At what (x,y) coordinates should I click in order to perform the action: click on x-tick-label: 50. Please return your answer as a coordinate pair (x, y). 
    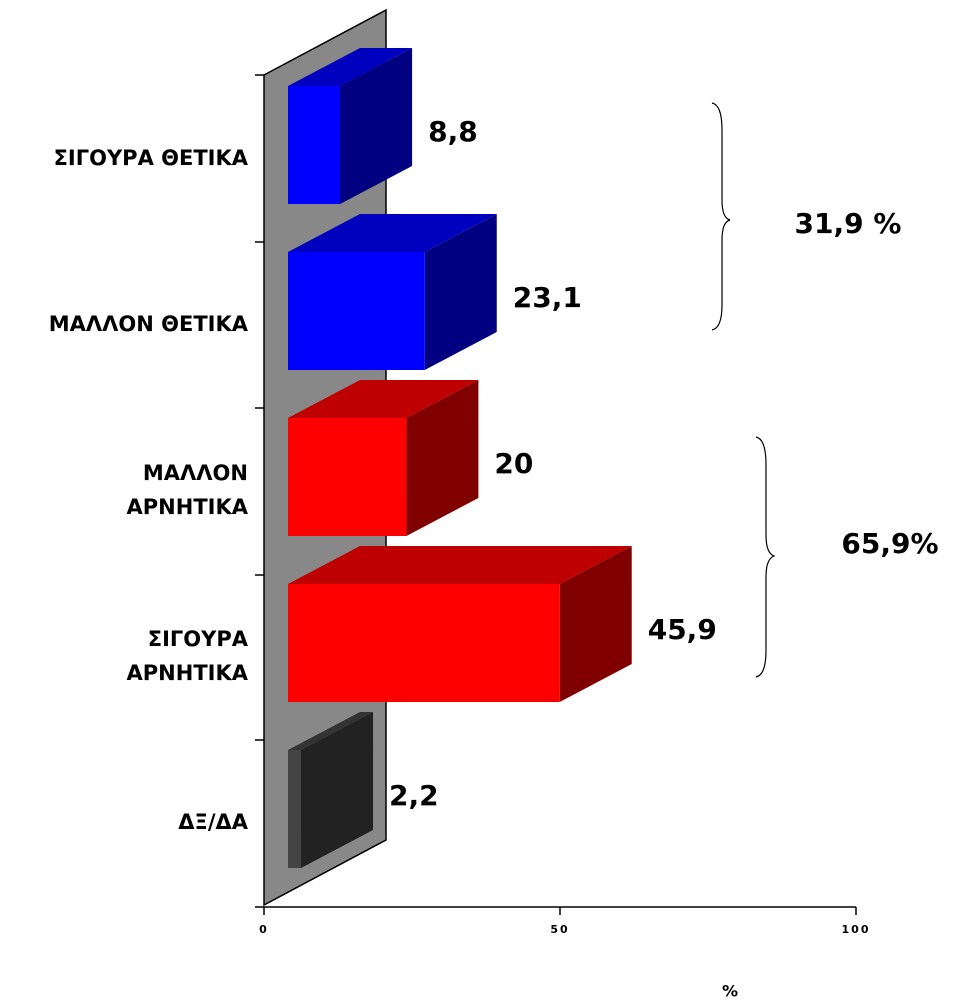
    Looking at the image, I should click on (559, 929).